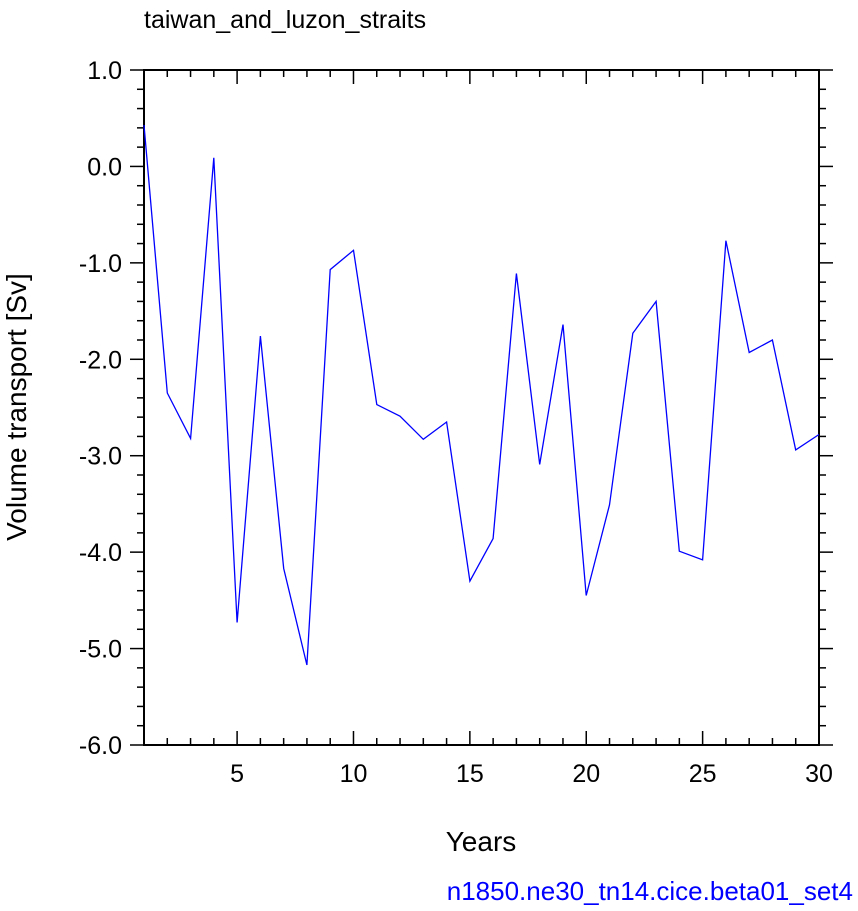 The image size is (858, 911). I want to click on y-tick-label: -6.0, so click(100, 746).